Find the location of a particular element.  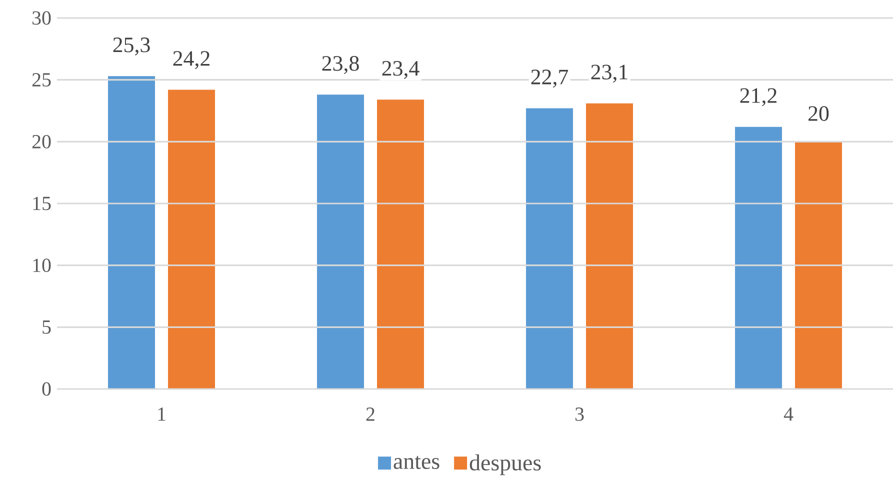

legend-label: despues is located at coordinates (505, 465).